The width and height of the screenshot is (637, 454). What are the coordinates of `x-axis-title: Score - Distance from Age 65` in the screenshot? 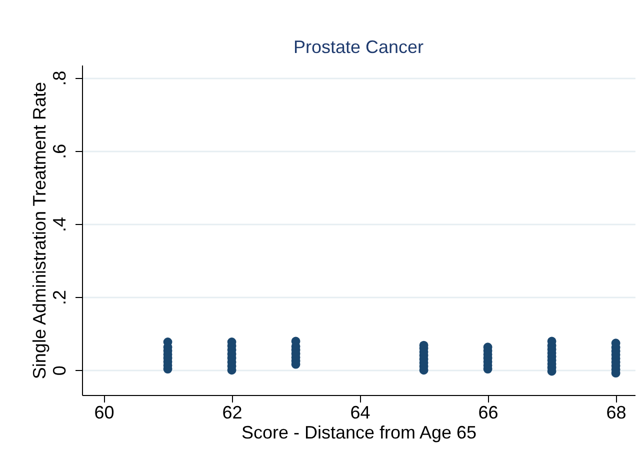 It's located at (359, 432).